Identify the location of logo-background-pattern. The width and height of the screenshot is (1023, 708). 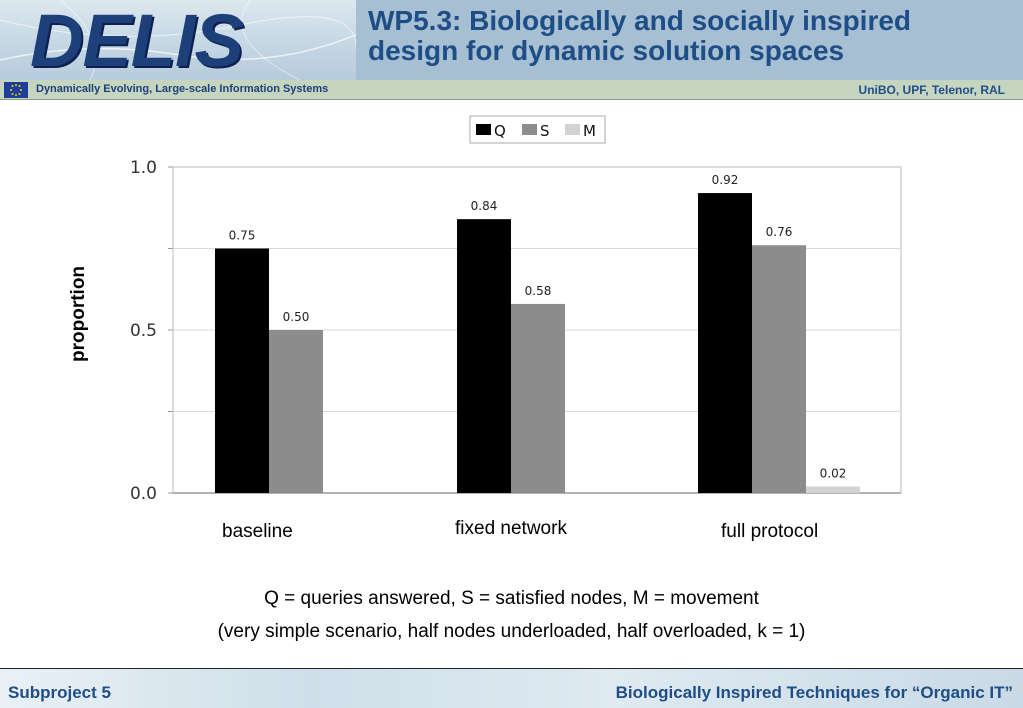
(178, 40).